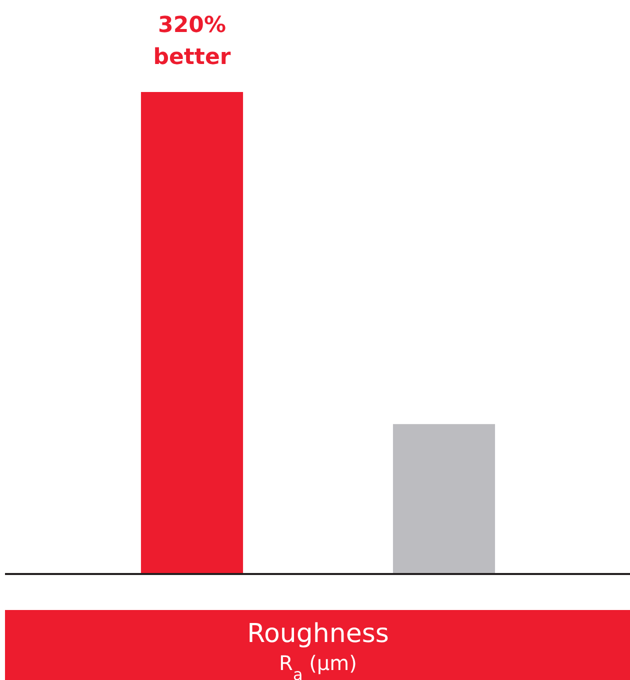 Image resolution: width=630 pixels, height=680 pixels. What do you see at coordinates (318, 649) in the screenshot?
I see `x-axis-title: Roughness R$_{a}$ (μm)` at bounding box center [318, 649].